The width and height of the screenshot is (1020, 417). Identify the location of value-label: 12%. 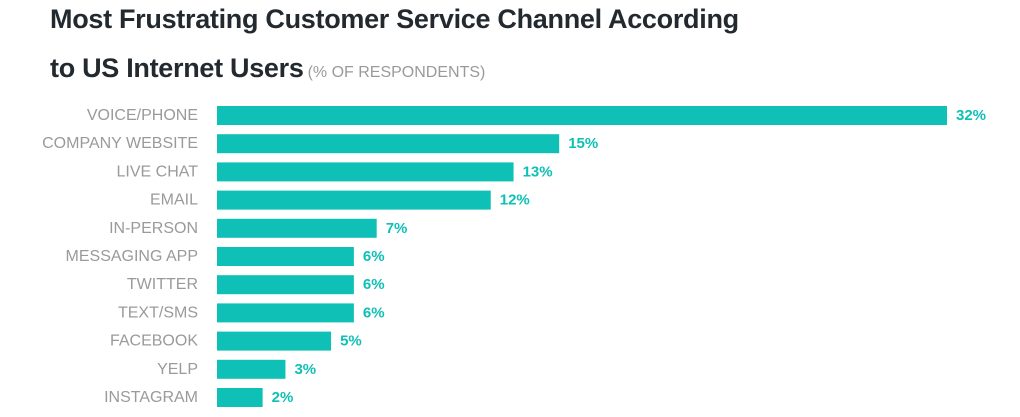
(515, 200).